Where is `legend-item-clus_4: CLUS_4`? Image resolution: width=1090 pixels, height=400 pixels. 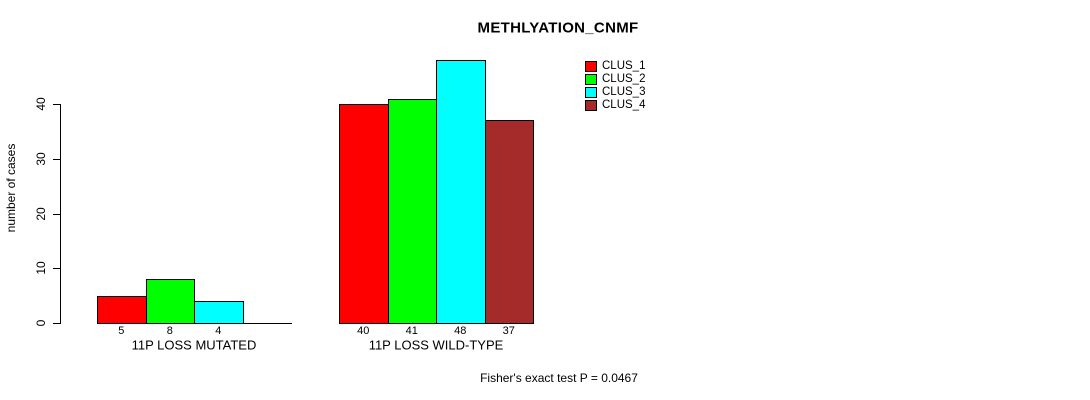 legend-item-clus_4: CLUS_4 is located at coordinates (615, 105).